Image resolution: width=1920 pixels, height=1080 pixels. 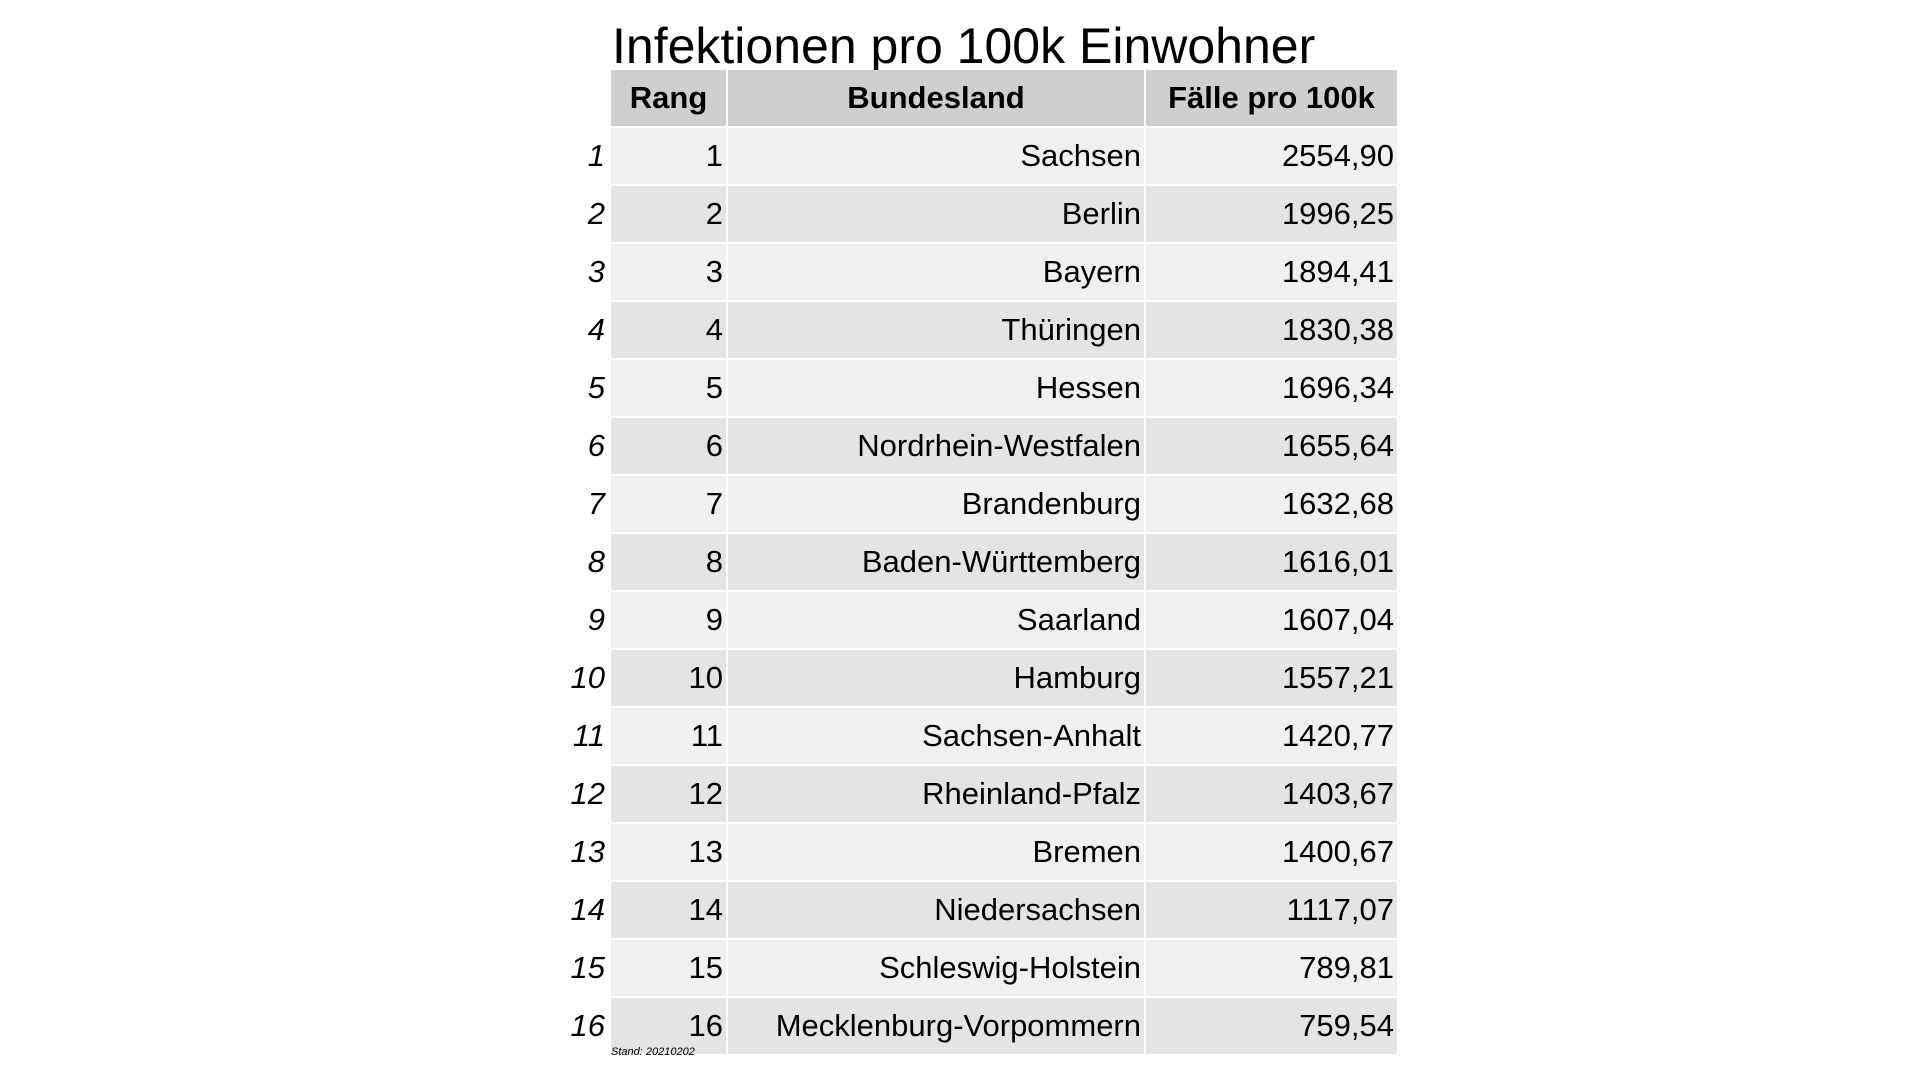 What do you see at coordinates (585, 446) in the screenshot?
I see `row-index: 6` at bounding box center [585, 446].